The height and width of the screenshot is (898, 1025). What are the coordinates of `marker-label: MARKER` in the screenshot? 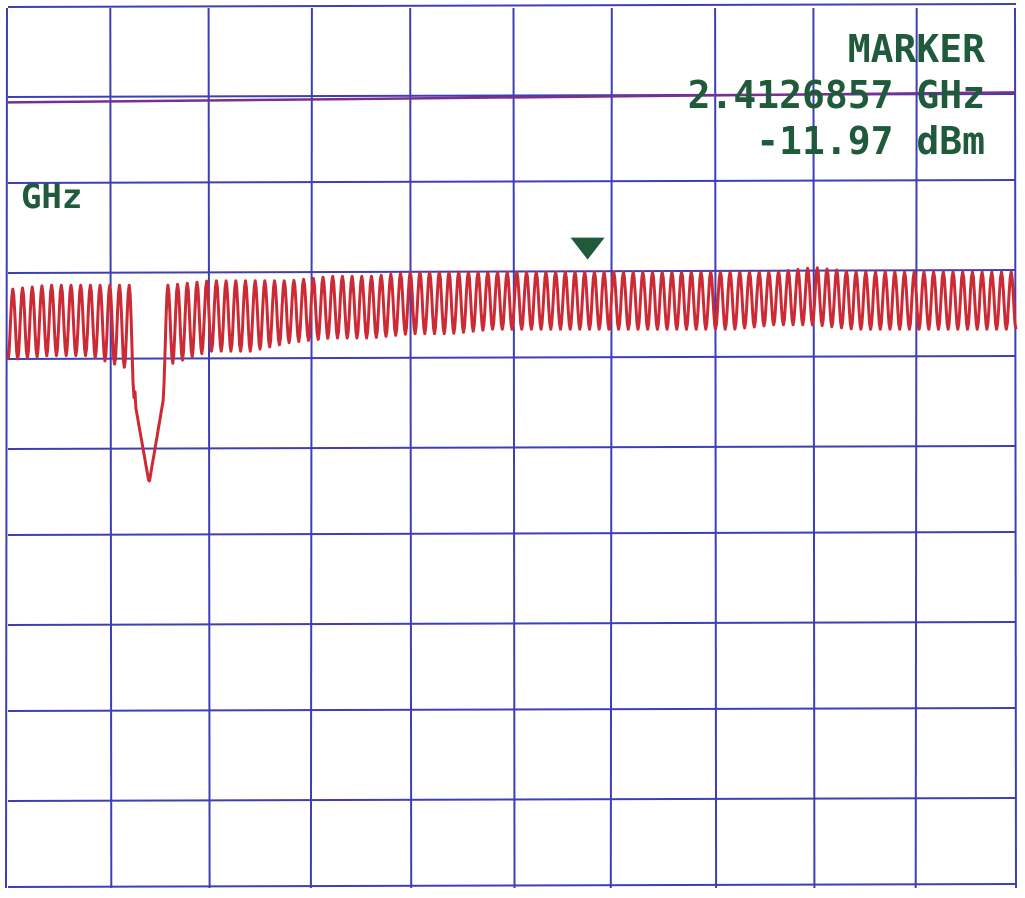 It's located at (916, 49).